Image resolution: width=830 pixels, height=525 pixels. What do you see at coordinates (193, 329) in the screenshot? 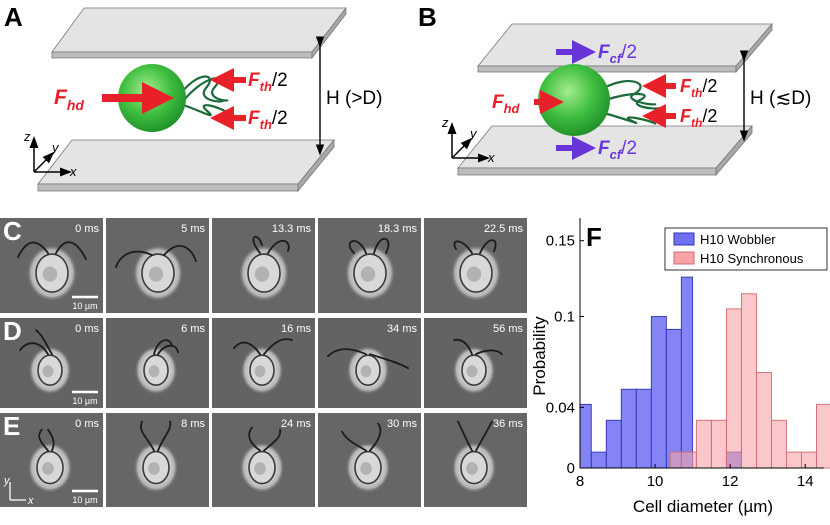
I see `frame-time-label: 6 ms` at bounding box center [193, 329].